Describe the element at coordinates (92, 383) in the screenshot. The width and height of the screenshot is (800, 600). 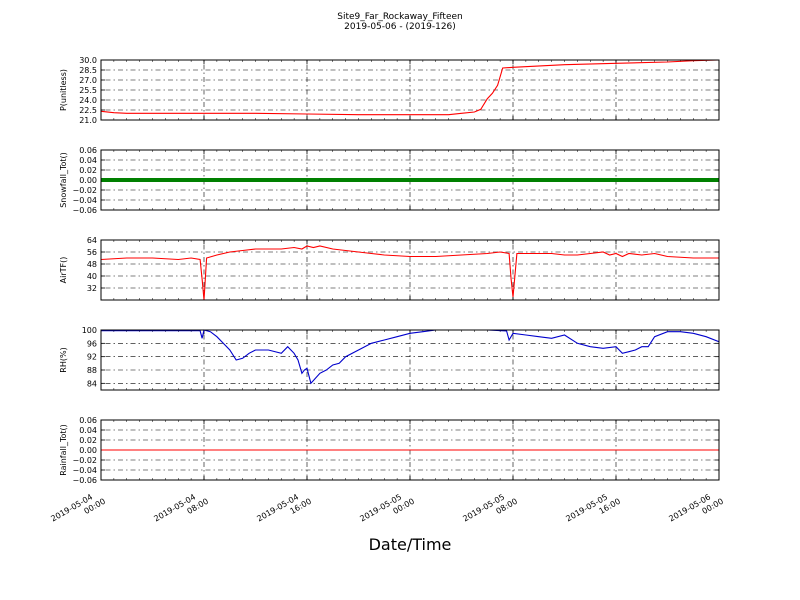
I see `y-tick-label: 84` at that location.